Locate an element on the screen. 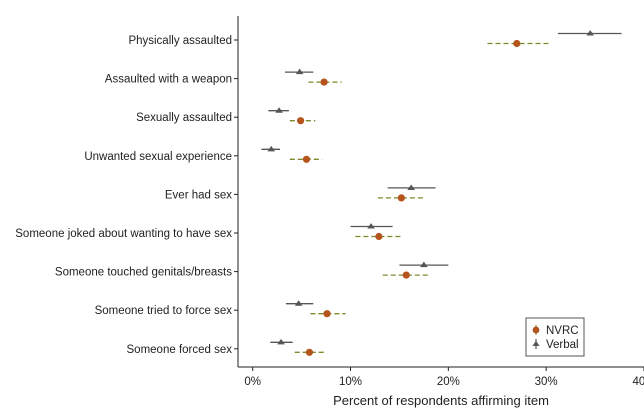  y-tick-label: Someone touched genitals/breasts is located at coordinates (143, 273).